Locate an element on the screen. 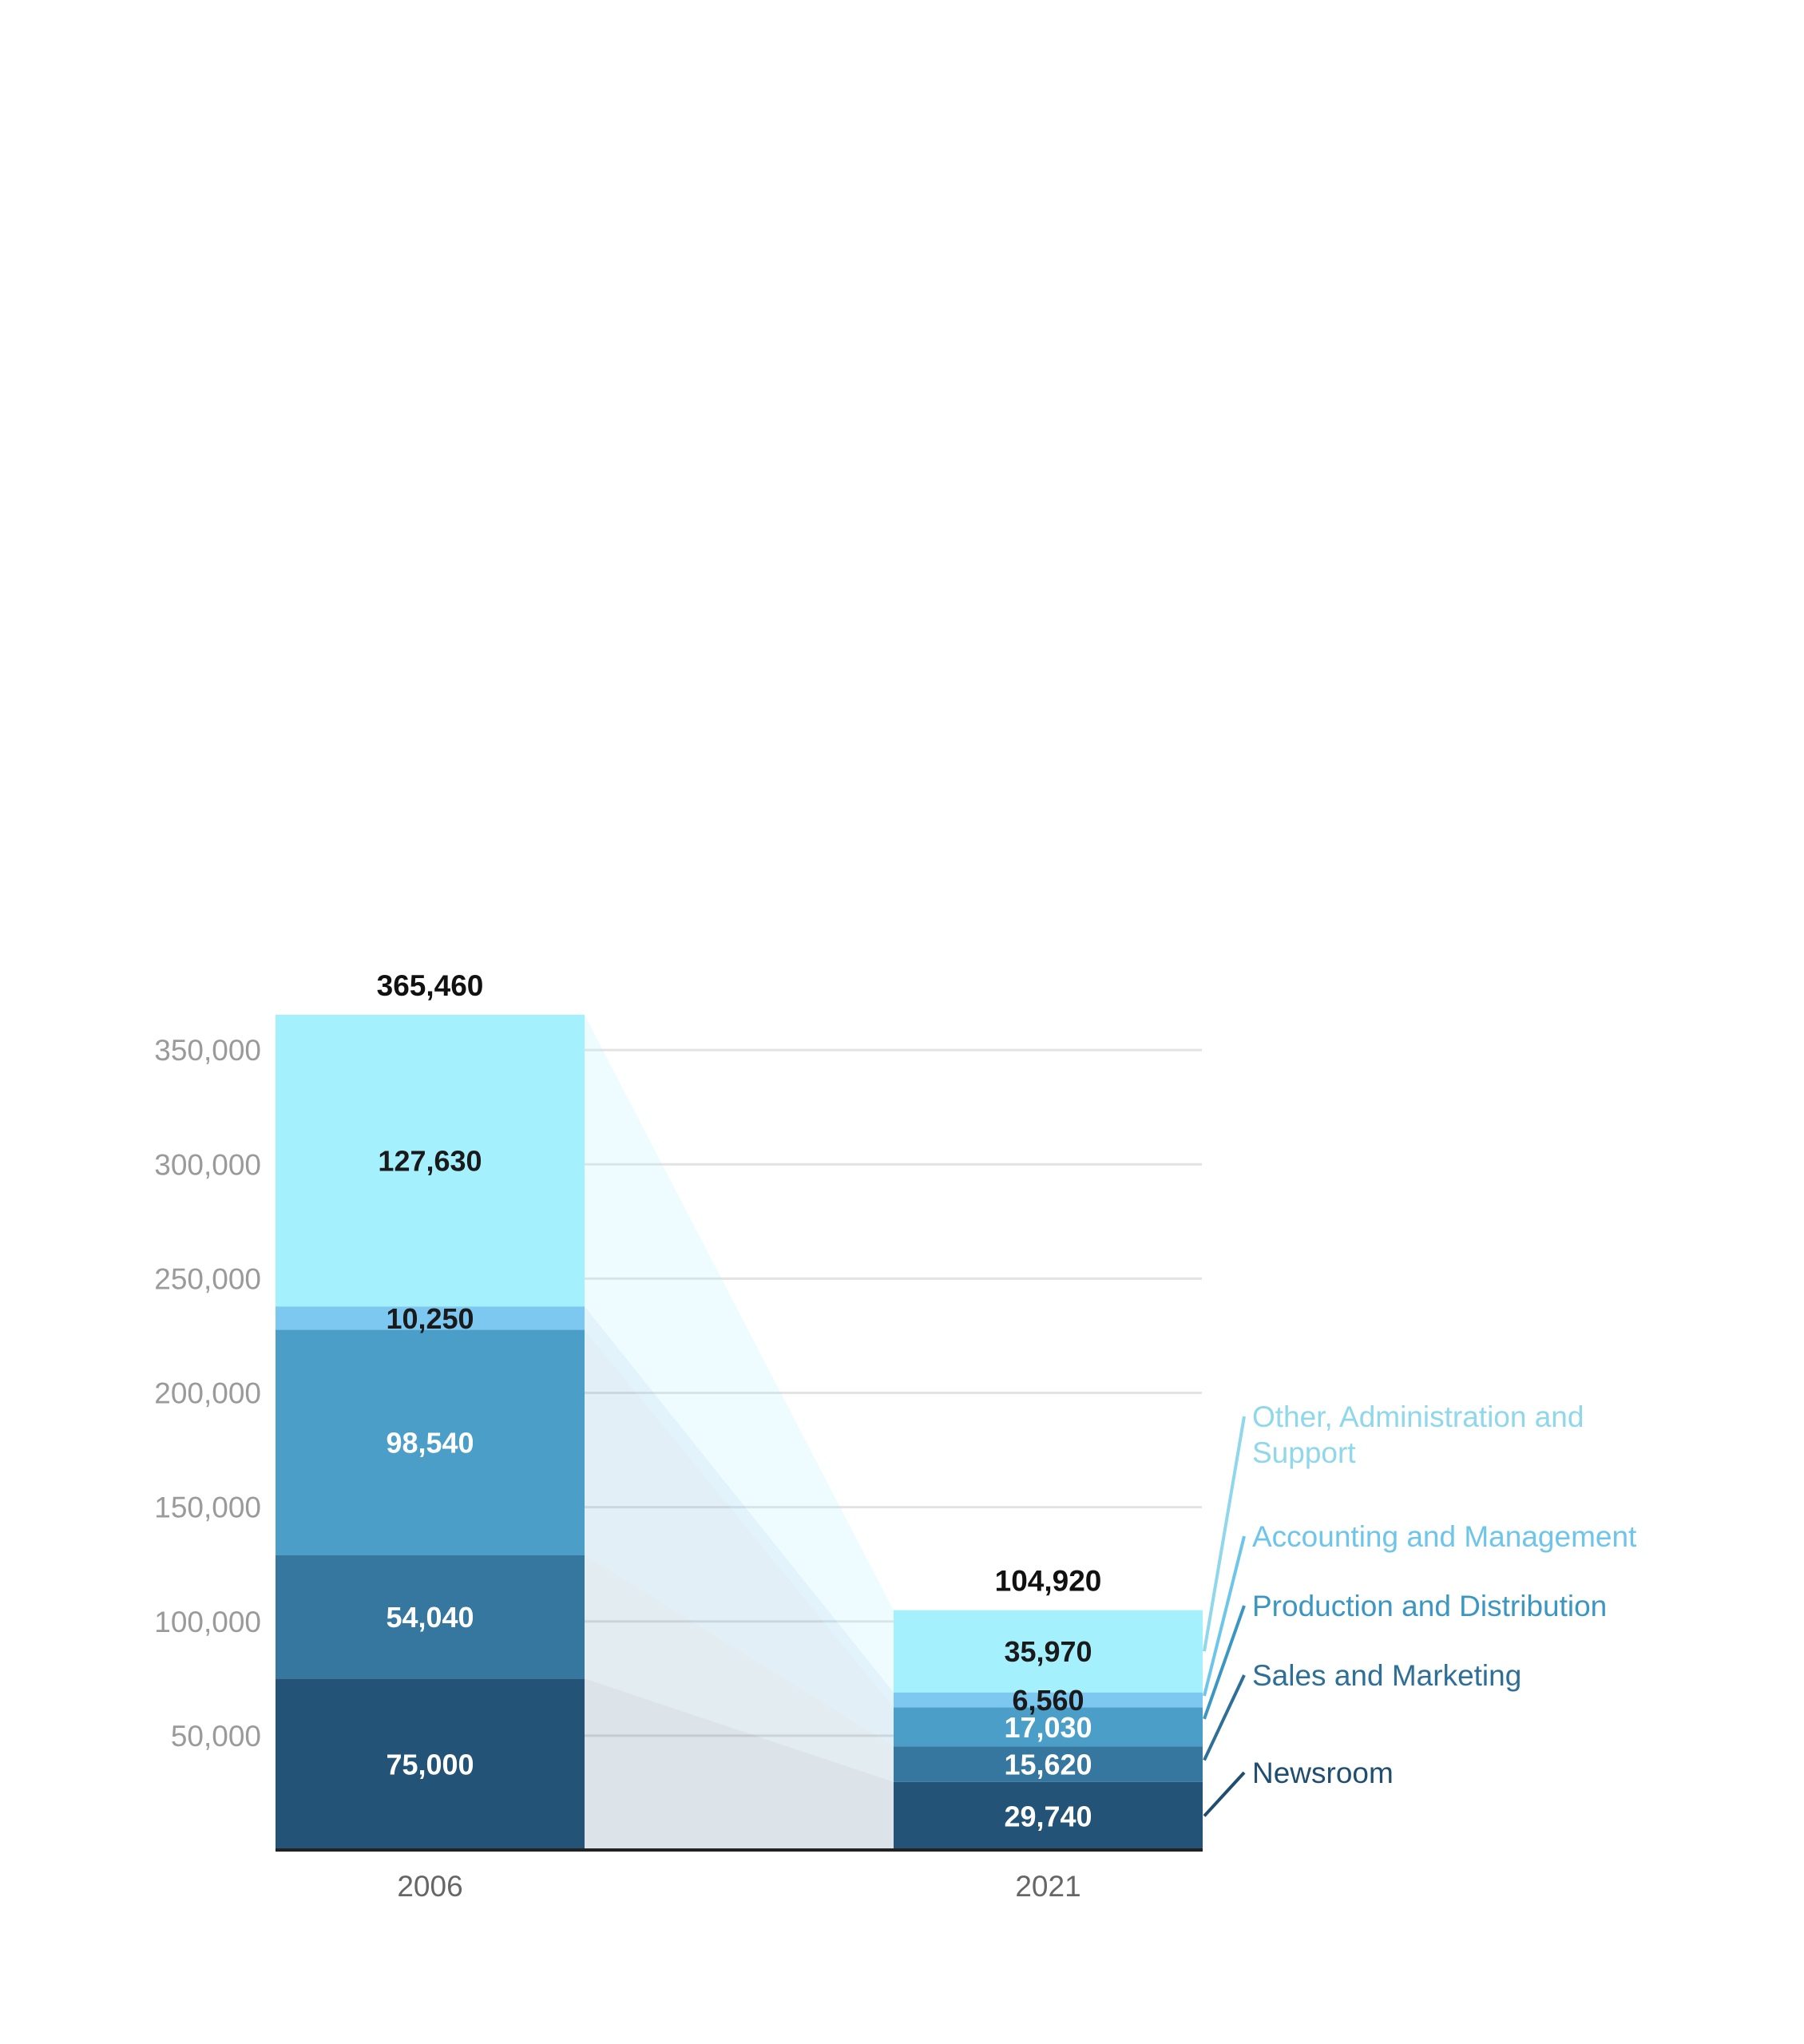 This screenshot has width=1804, height=2044. data-label: 17,030 is located at coordinates (1048, 1727).